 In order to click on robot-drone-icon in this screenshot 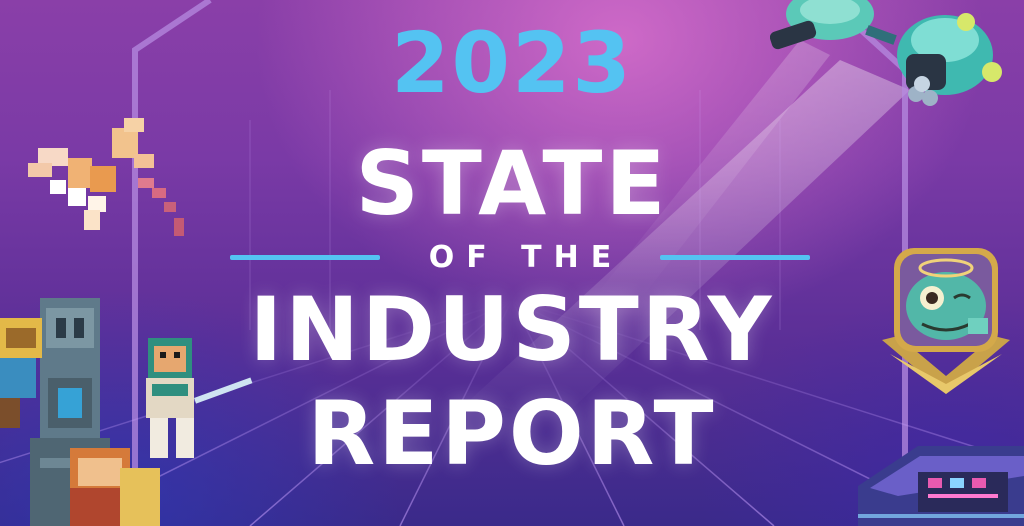, I will do `click(886, 53)`.